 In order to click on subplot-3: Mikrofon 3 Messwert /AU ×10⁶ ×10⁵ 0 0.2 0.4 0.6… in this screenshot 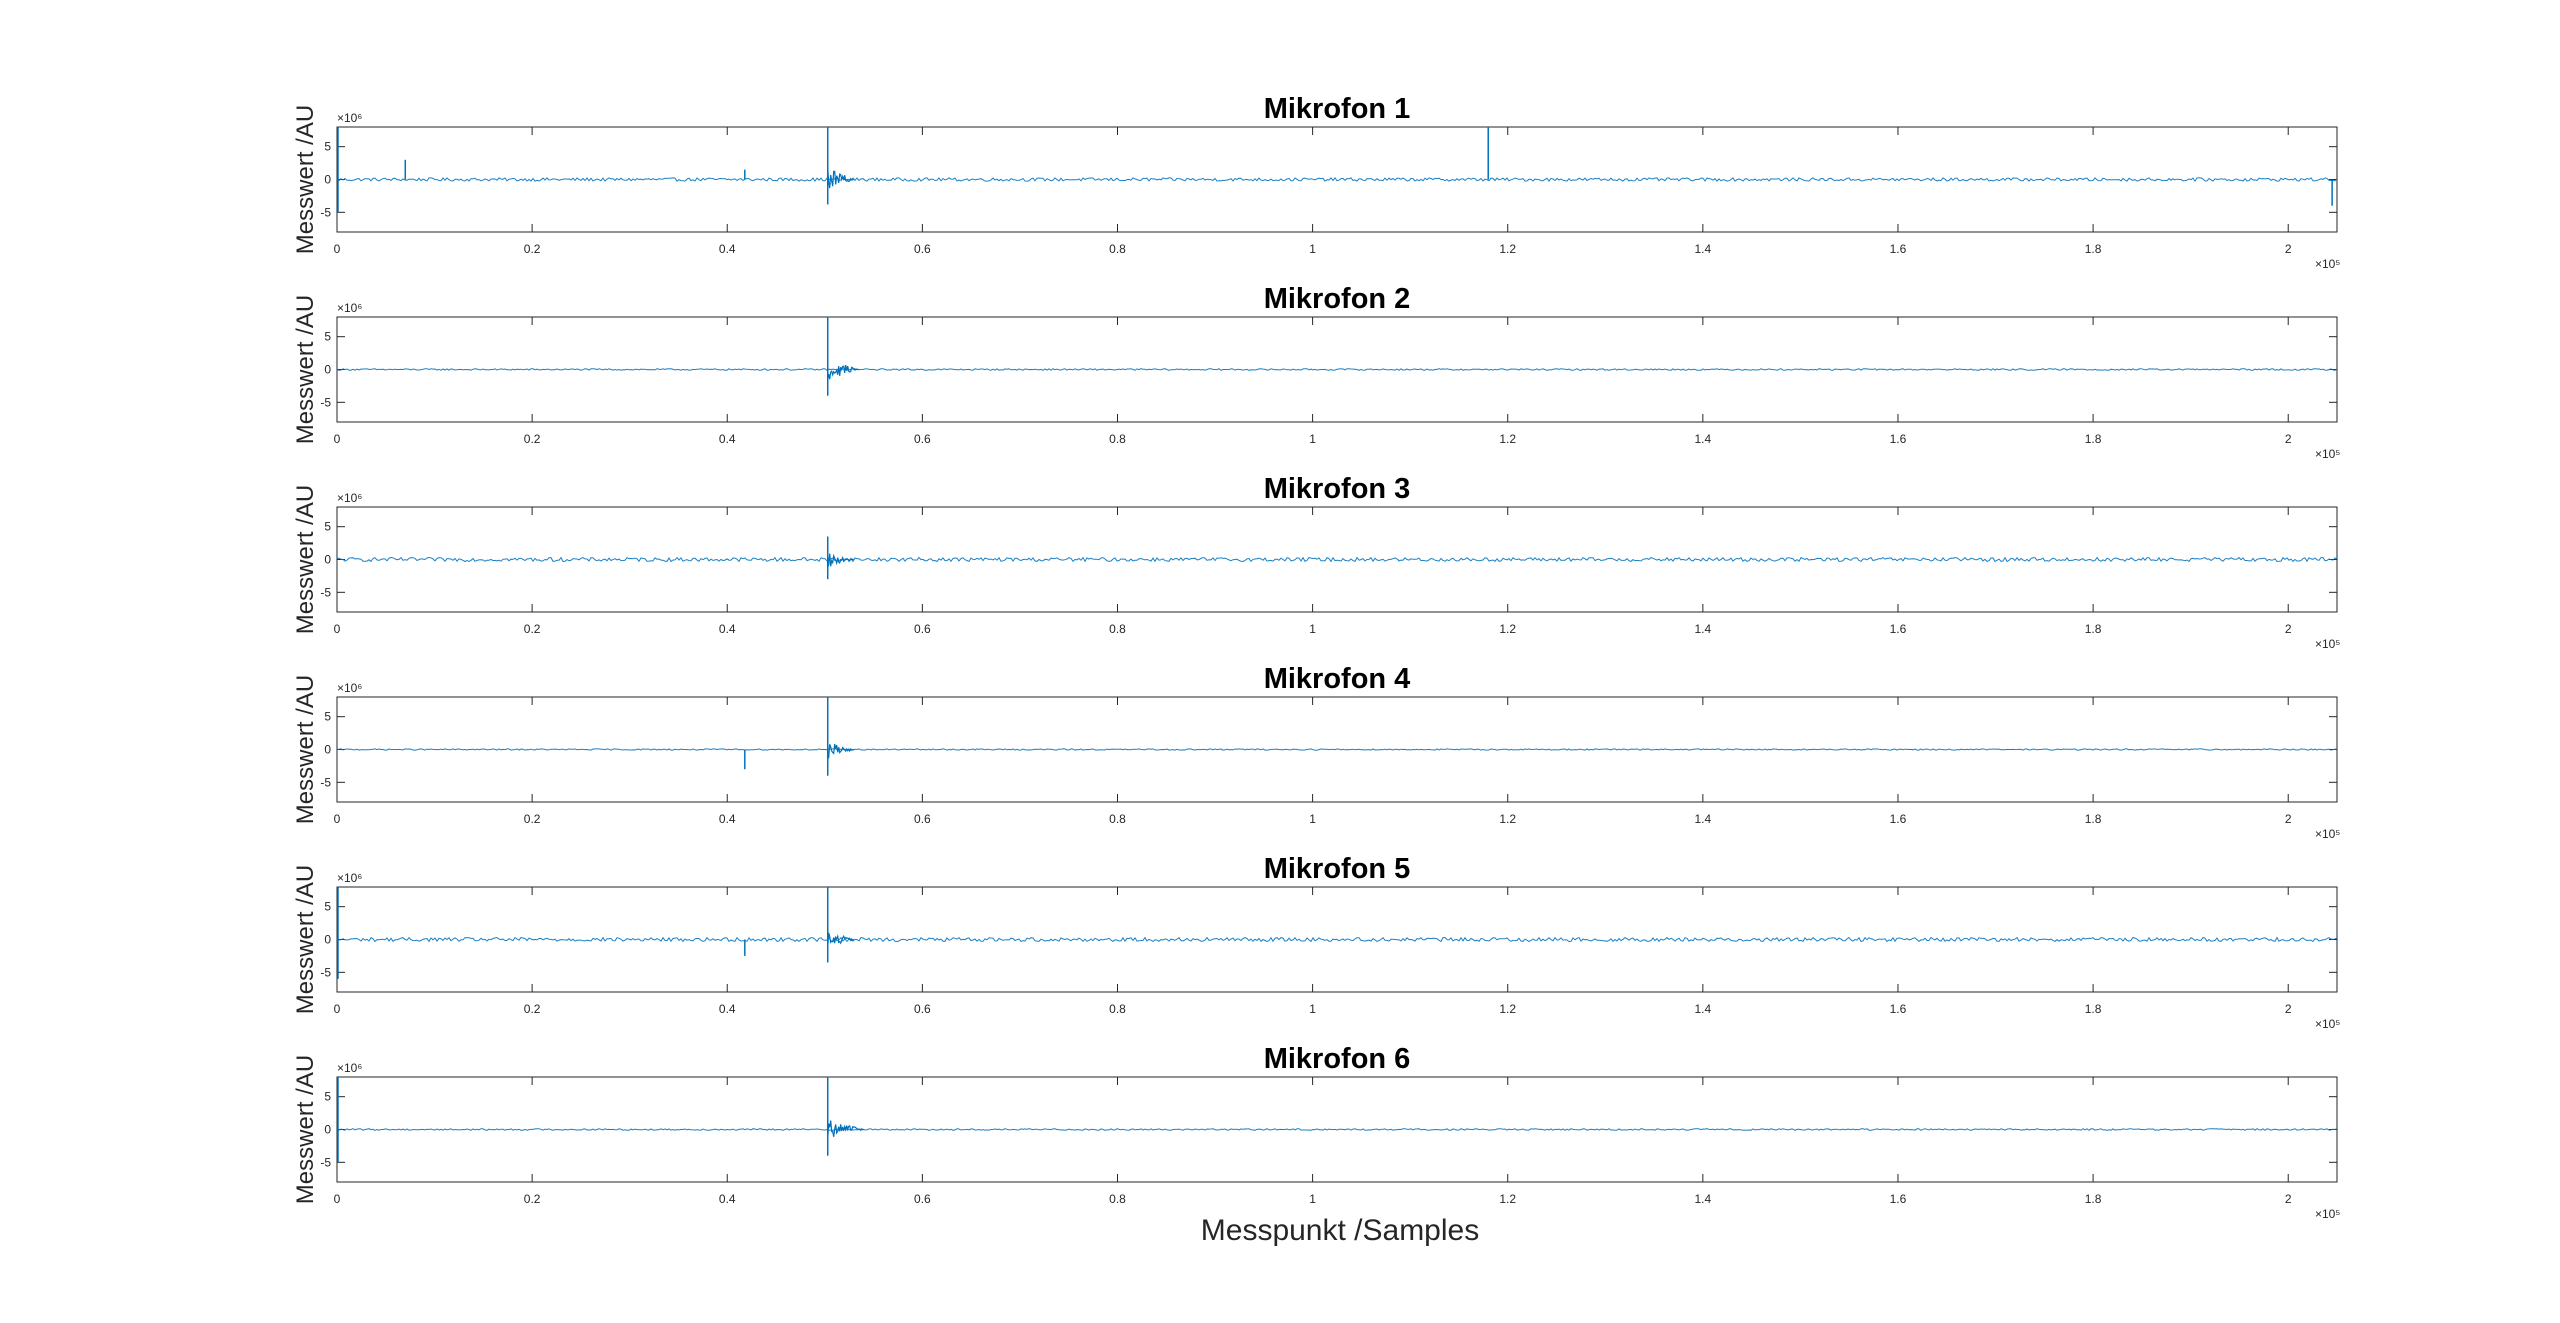, I will do `click(1316, 562)`.